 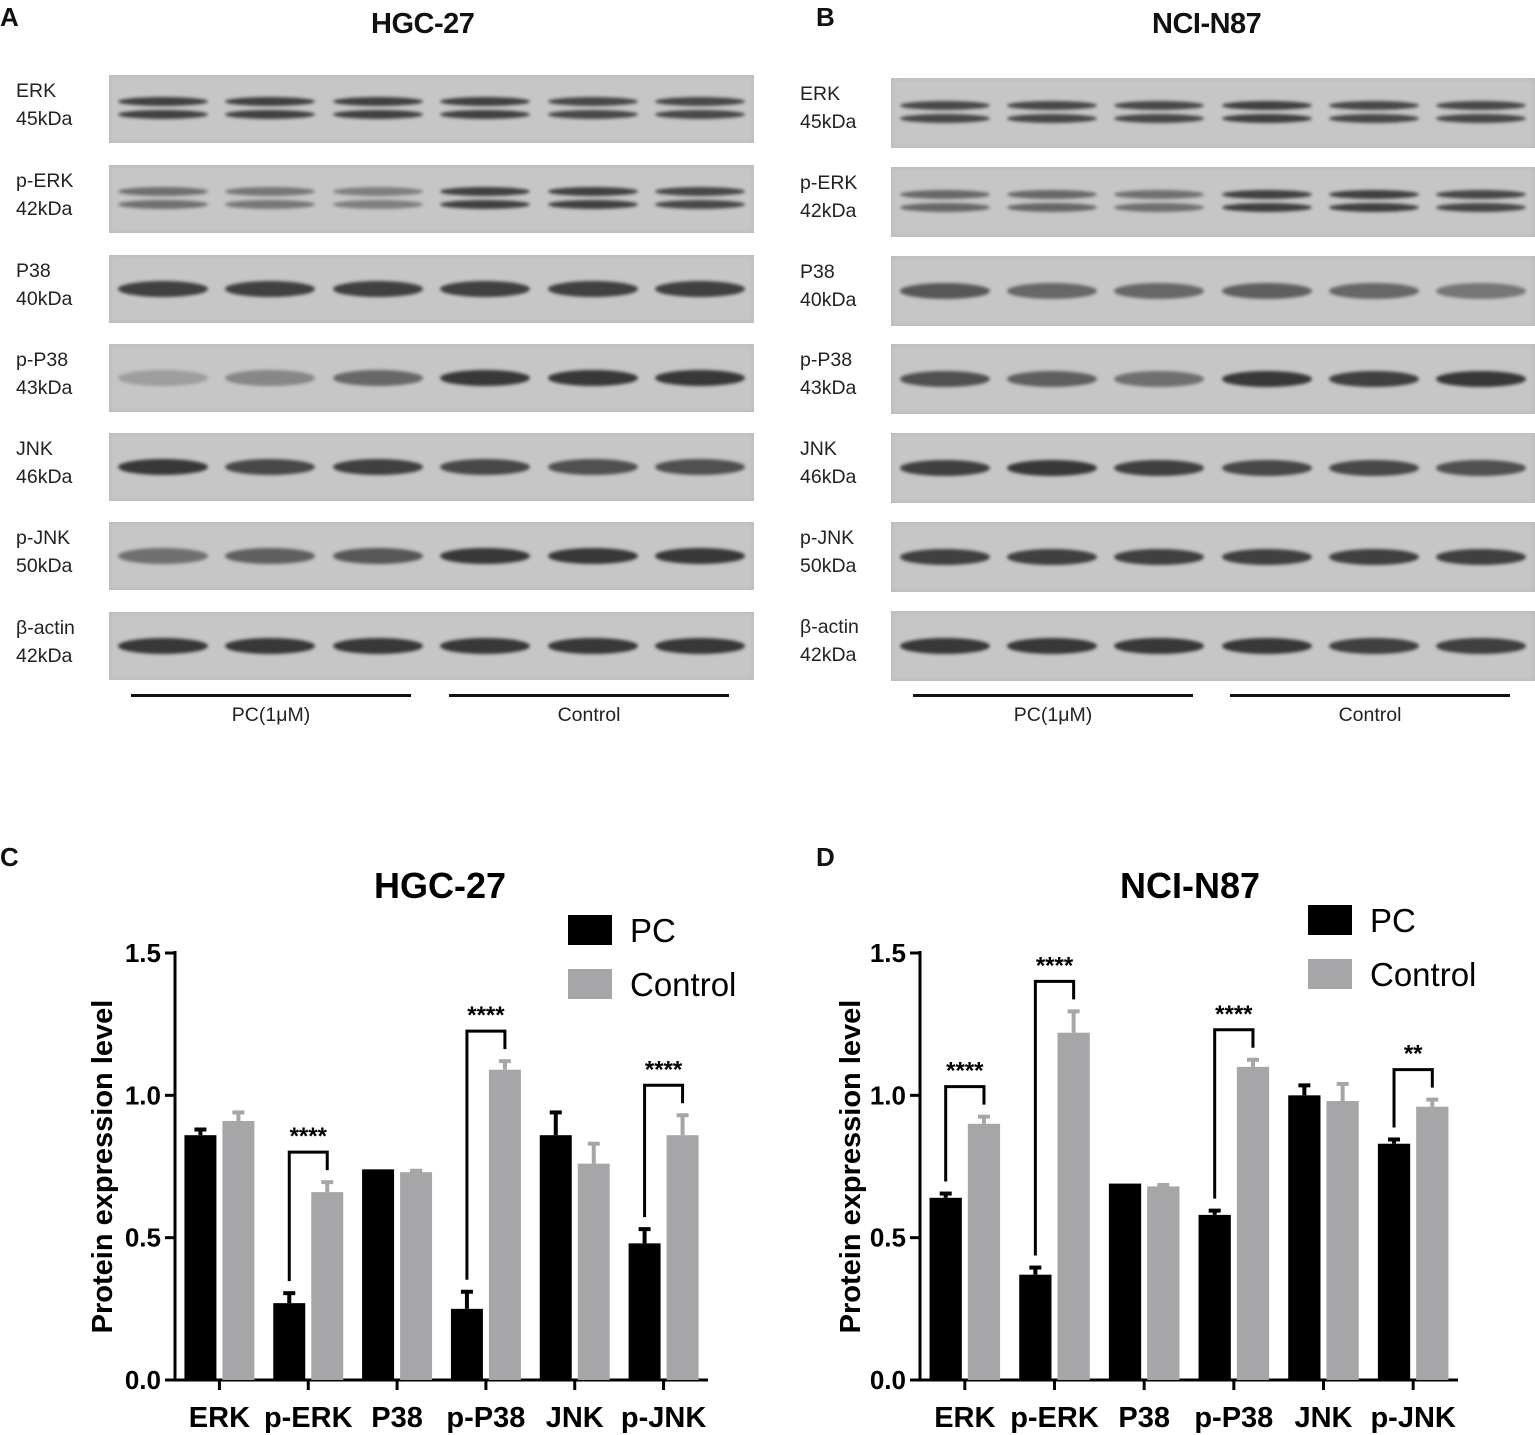 What do you see at coordinates (1413, 1054) in the screenshot?
I see `significance-label: **` at bounding box center [1413, 1054].